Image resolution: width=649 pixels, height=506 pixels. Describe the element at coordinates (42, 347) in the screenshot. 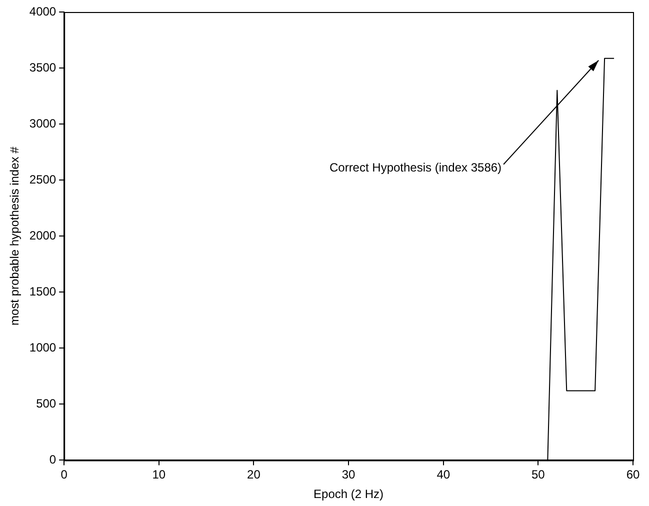

I see `y-tick-label: 1000` at that location.